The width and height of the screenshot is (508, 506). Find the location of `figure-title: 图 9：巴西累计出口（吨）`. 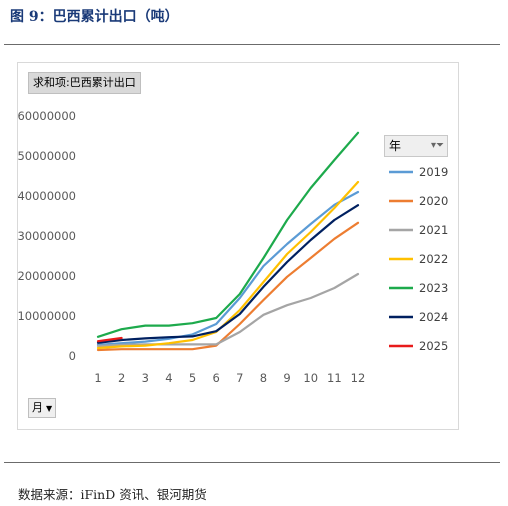

figure-title: 图 9：巴西累计出口（吨） is located at coordinates (94, 17).